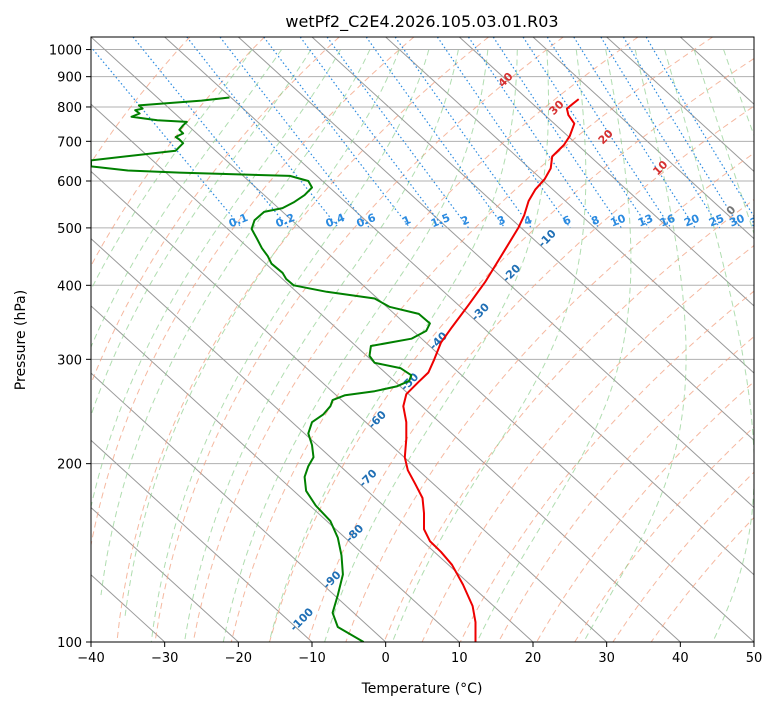 This screenshot has width=775, height=708. Describe the element at coordinates (736, 221) in the screenshot. I see `mixing-ratio-label: 30` at that location.